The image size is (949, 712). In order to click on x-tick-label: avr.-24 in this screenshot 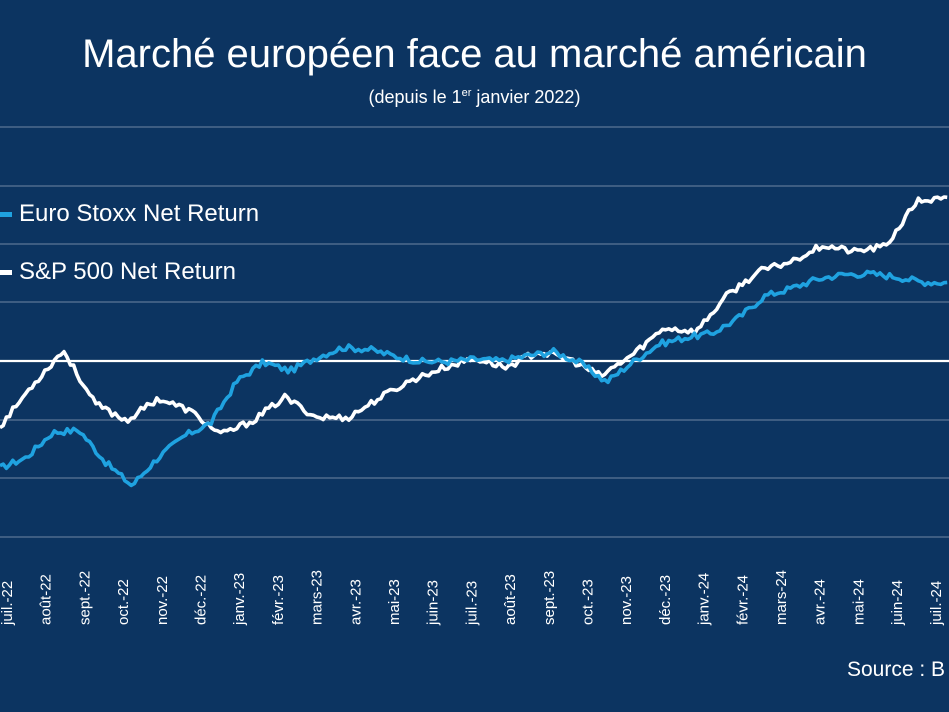, I will do `click(820, 602)`.